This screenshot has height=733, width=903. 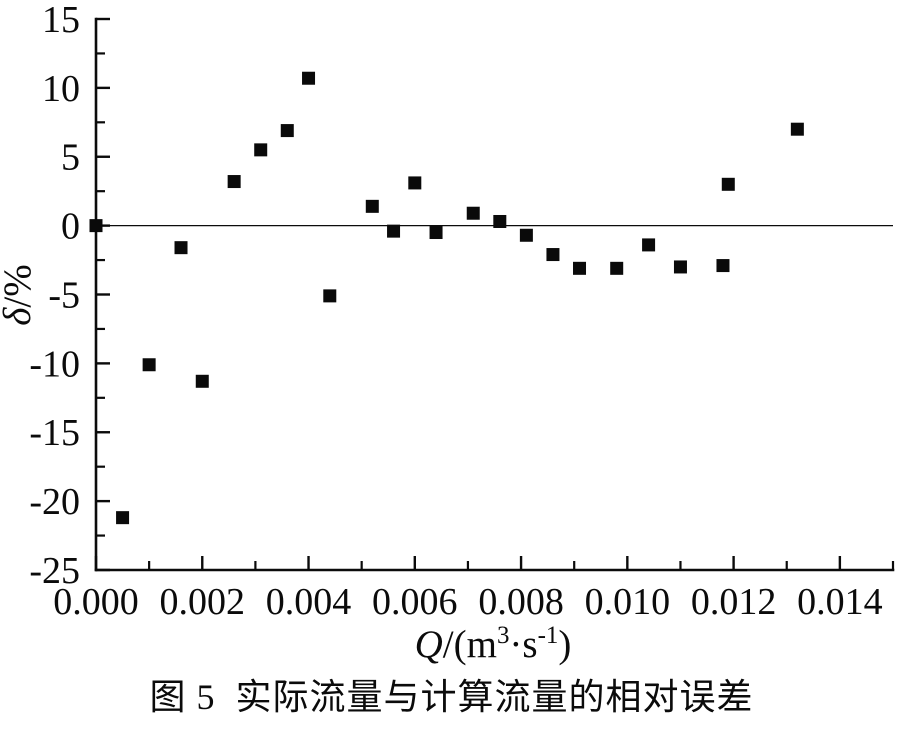 What do you see at coordinates (628, 602) in the screenshot?
I see `x-tick-label: 0.010` at bounding box center [628, 602].